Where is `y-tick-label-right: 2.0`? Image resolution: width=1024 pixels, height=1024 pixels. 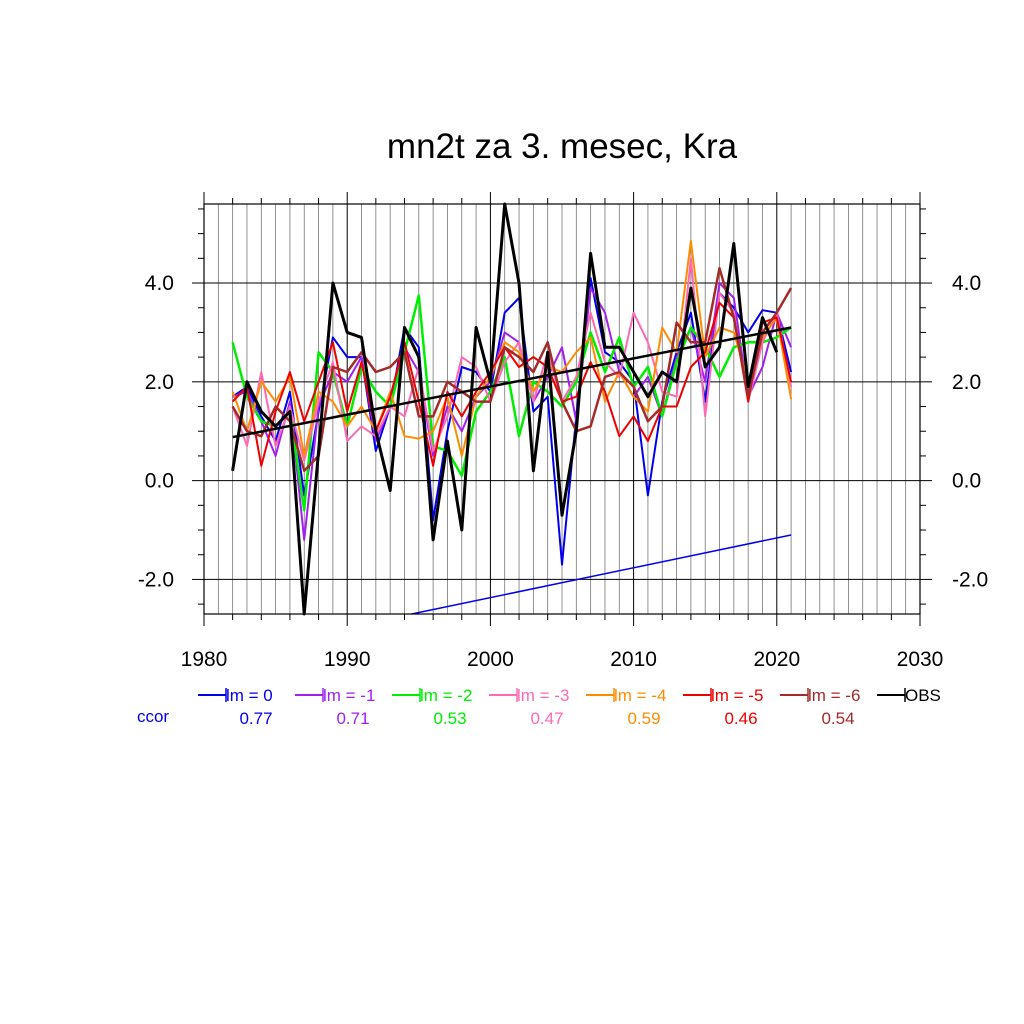
y-tick-label-right: 2.0 is located at coordinates (966, 382).